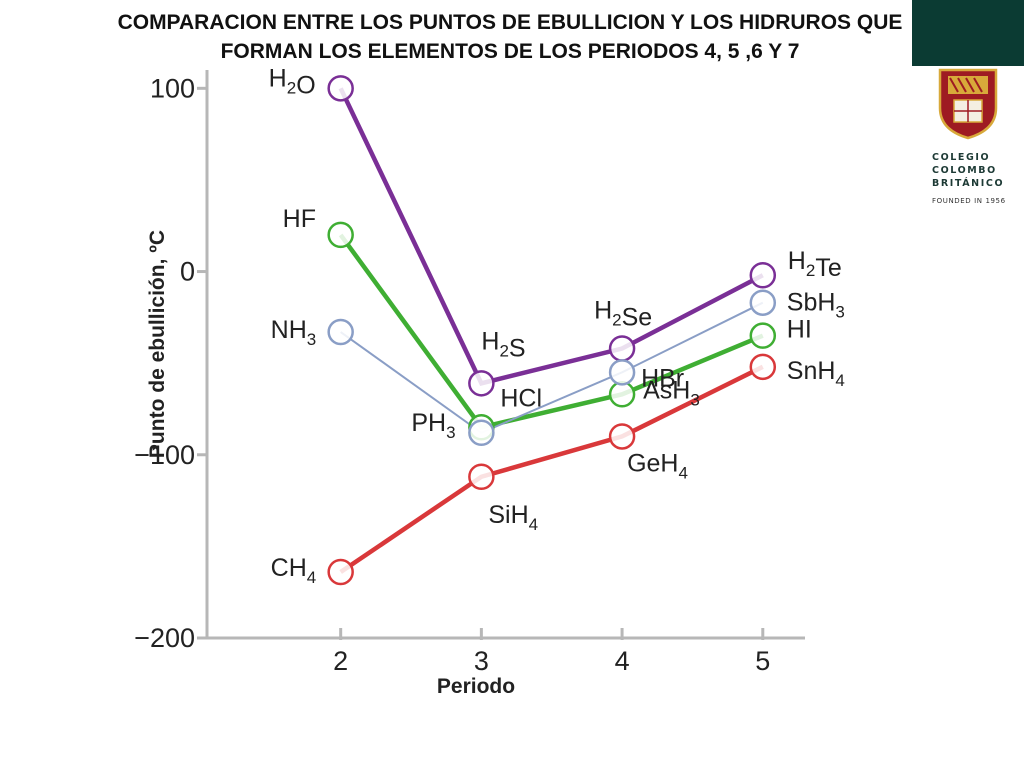 Image resolution: width=1024 pixels, height=768 pixels. Describe the element at coordinates (816, 373) in the screenshot. I see `point-label: SnH4` at that location.